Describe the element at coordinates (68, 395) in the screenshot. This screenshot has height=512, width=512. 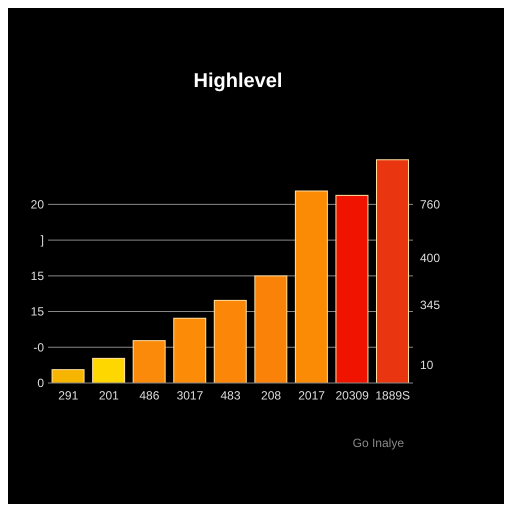
I see `x-tick-label: 291` at that location.